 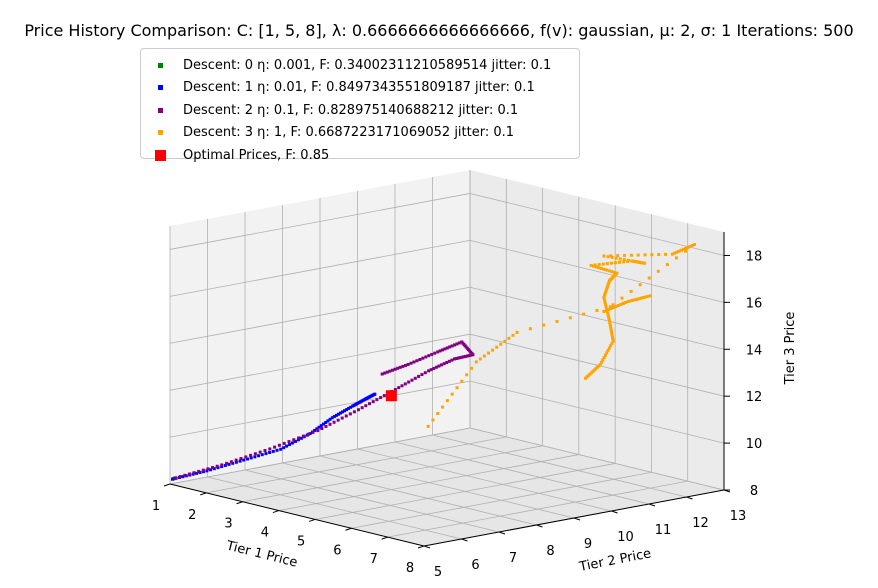 What do you see at coordinates (265, 533) in the screenshot?
I see `x-tick-label: 4` at bounding box center [265, 533].